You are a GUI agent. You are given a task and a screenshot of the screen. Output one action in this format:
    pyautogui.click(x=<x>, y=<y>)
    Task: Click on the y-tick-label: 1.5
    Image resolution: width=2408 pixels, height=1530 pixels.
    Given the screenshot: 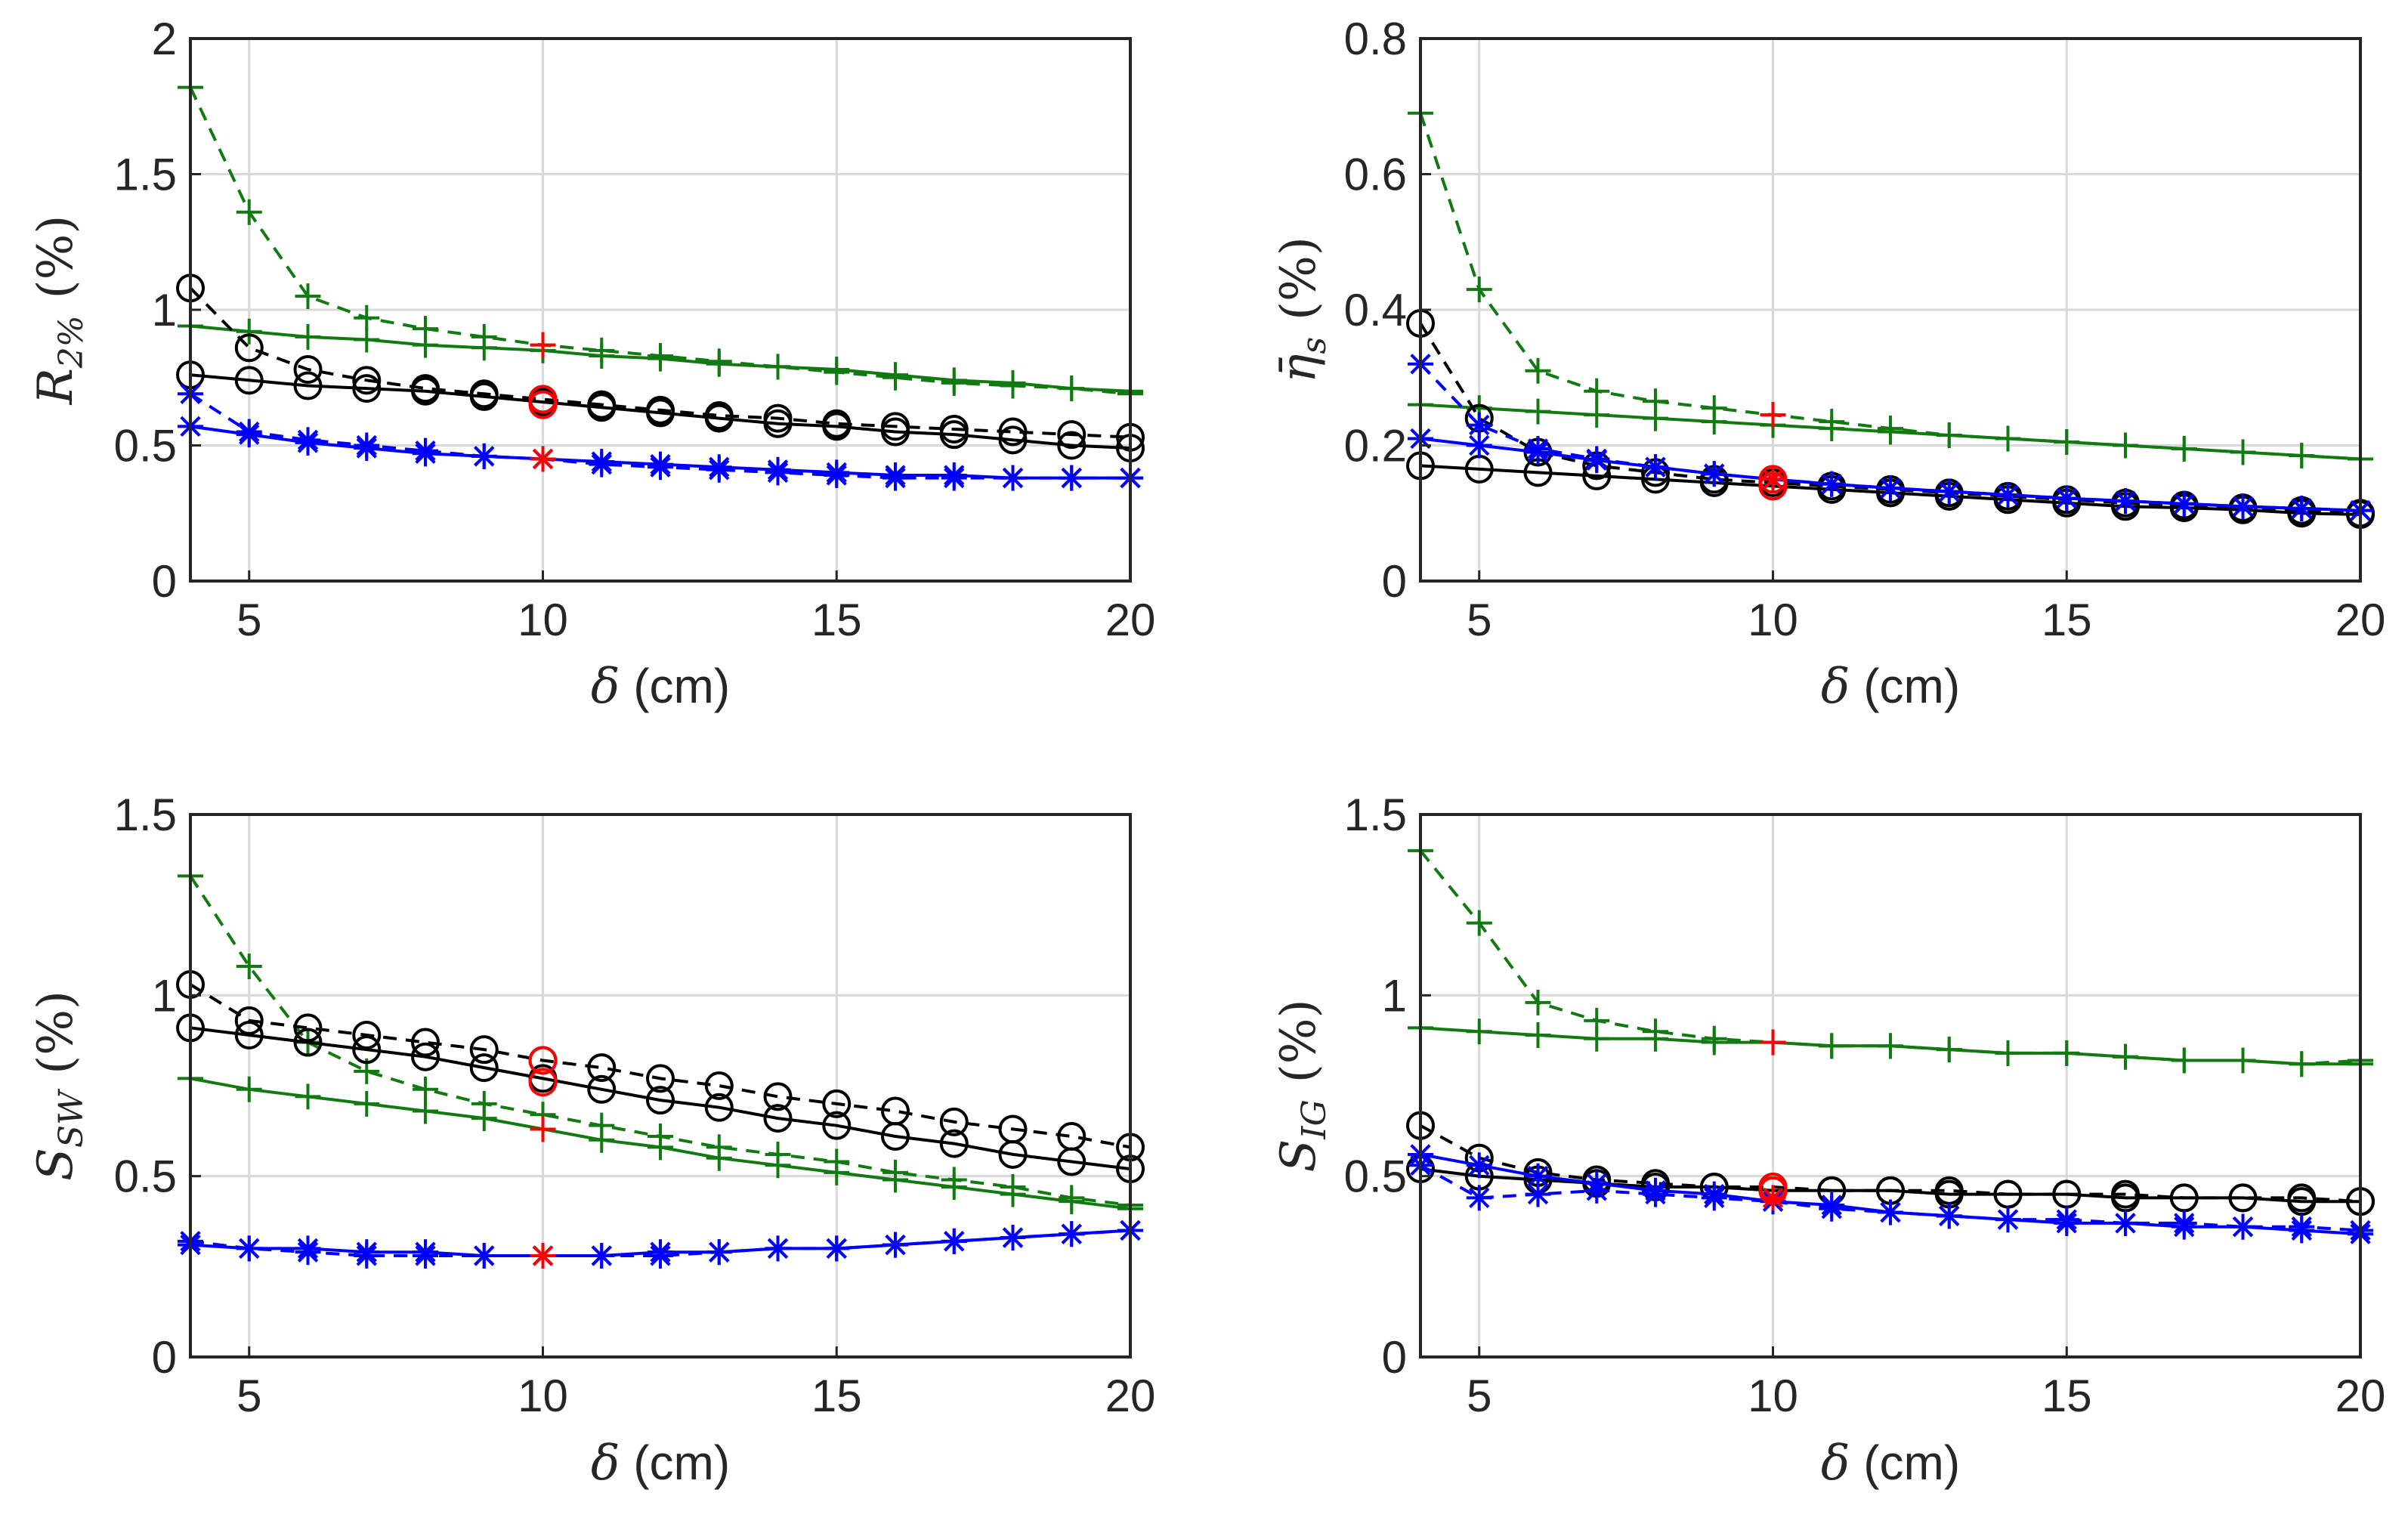 What is the action you would take?
    pyautogui.click(x=145, y=815)
    